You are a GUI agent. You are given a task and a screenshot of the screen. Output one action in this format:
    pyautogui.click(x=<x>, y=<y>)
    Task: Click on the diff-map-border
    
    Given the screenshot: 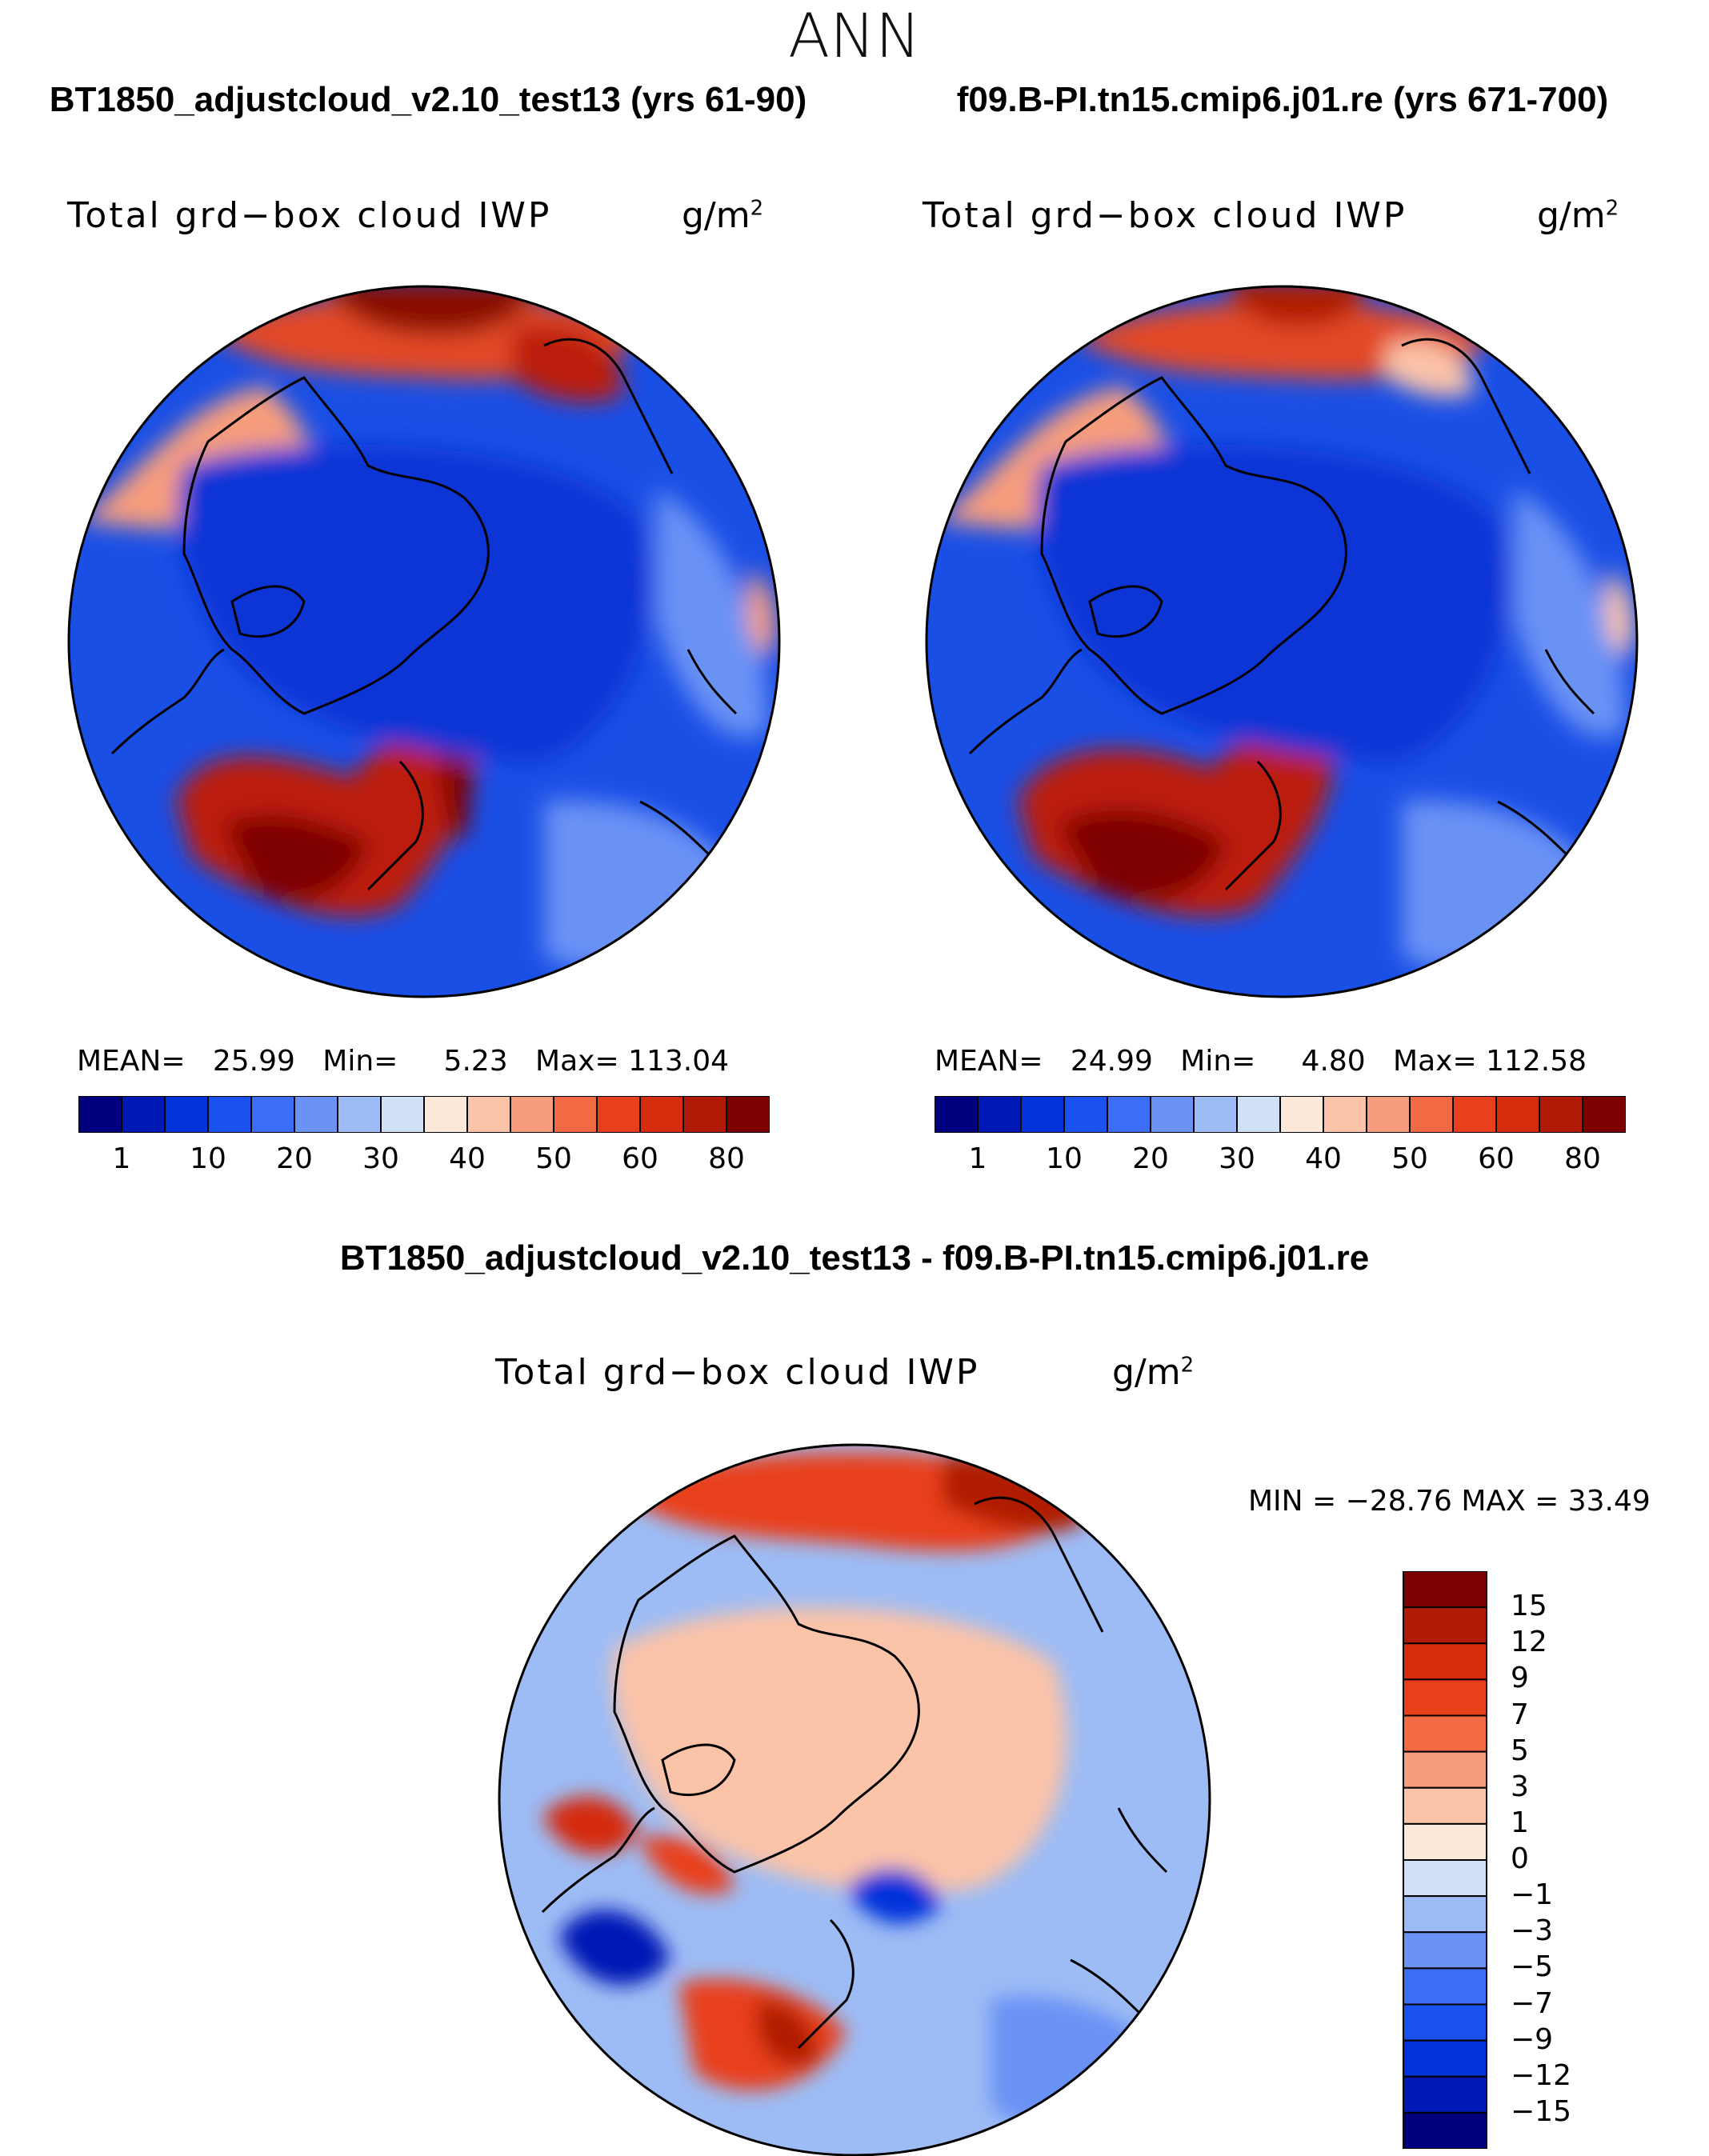 What is the action you would take?
    pyautogui.click(x=854, y=1799)
    